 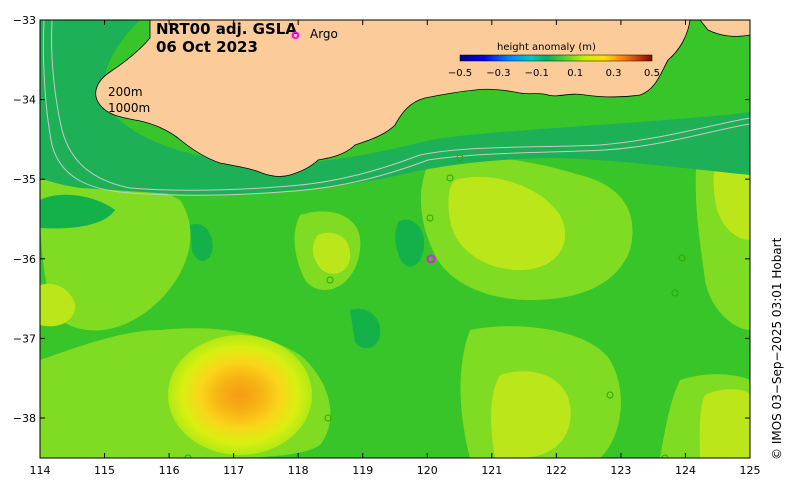 I want to click on colorbar-title: height anomaly (m), so click(x=546, y=47).